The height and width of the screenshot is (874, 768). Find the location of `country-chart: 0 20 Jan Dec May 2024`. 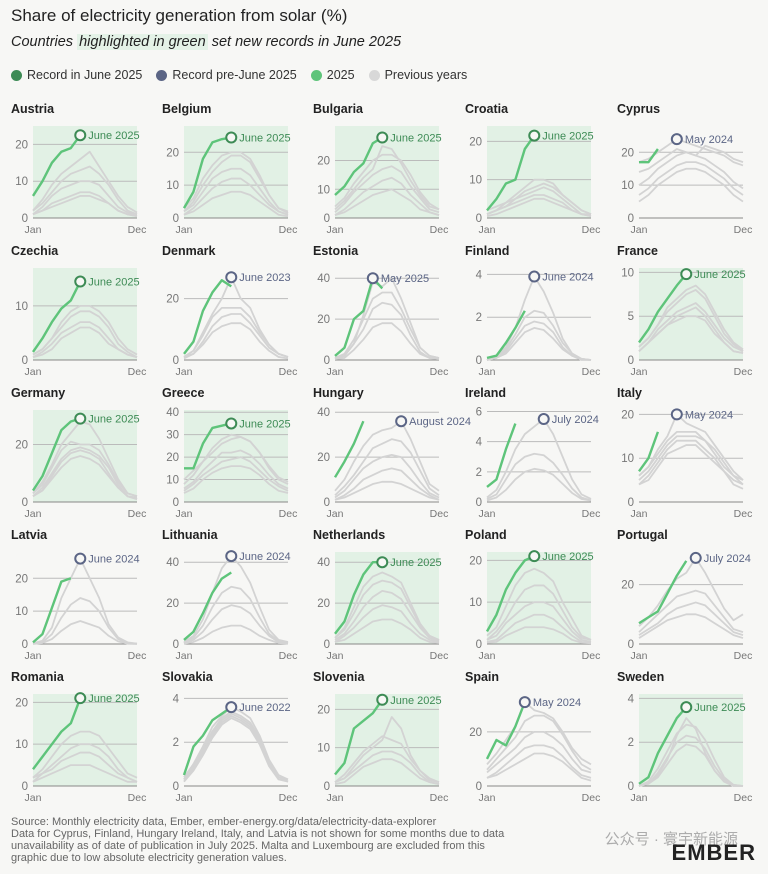

country-chart: 0 20 Jan Dec May 2024 is located at coordinates (534, 750).